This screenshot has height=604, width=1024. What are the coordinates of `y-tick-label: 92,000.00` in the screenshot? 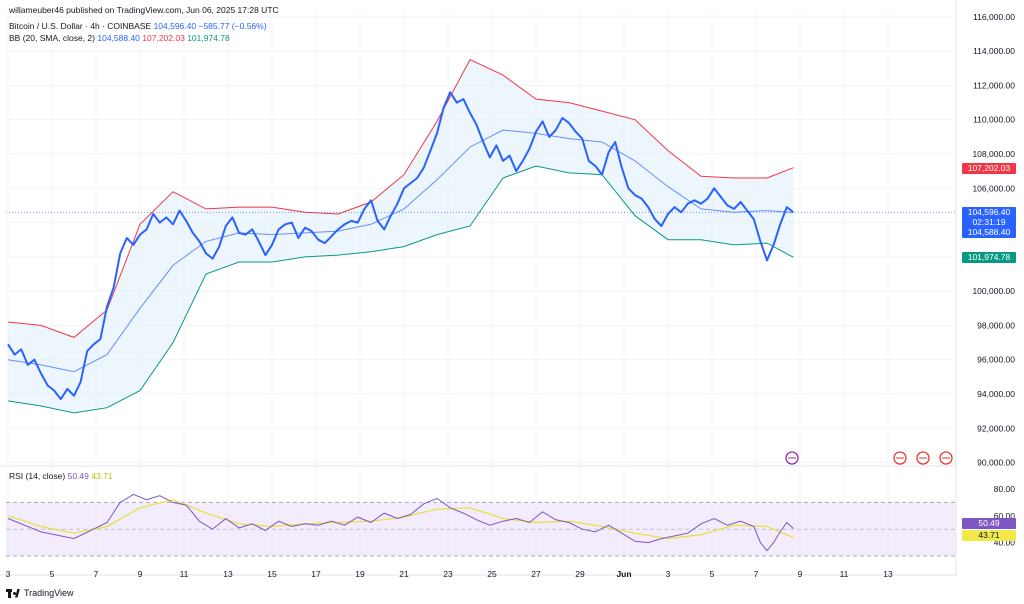 It's located at (996, 428).